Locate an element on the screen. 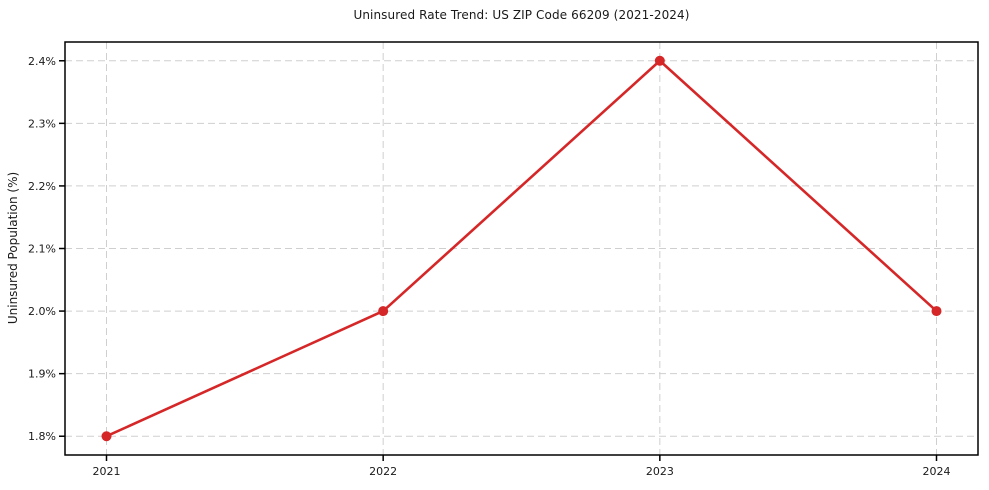 The height and width of the screenshot is (490, 989). x-tick-label: 2024 is located at coordinates (937, 471).